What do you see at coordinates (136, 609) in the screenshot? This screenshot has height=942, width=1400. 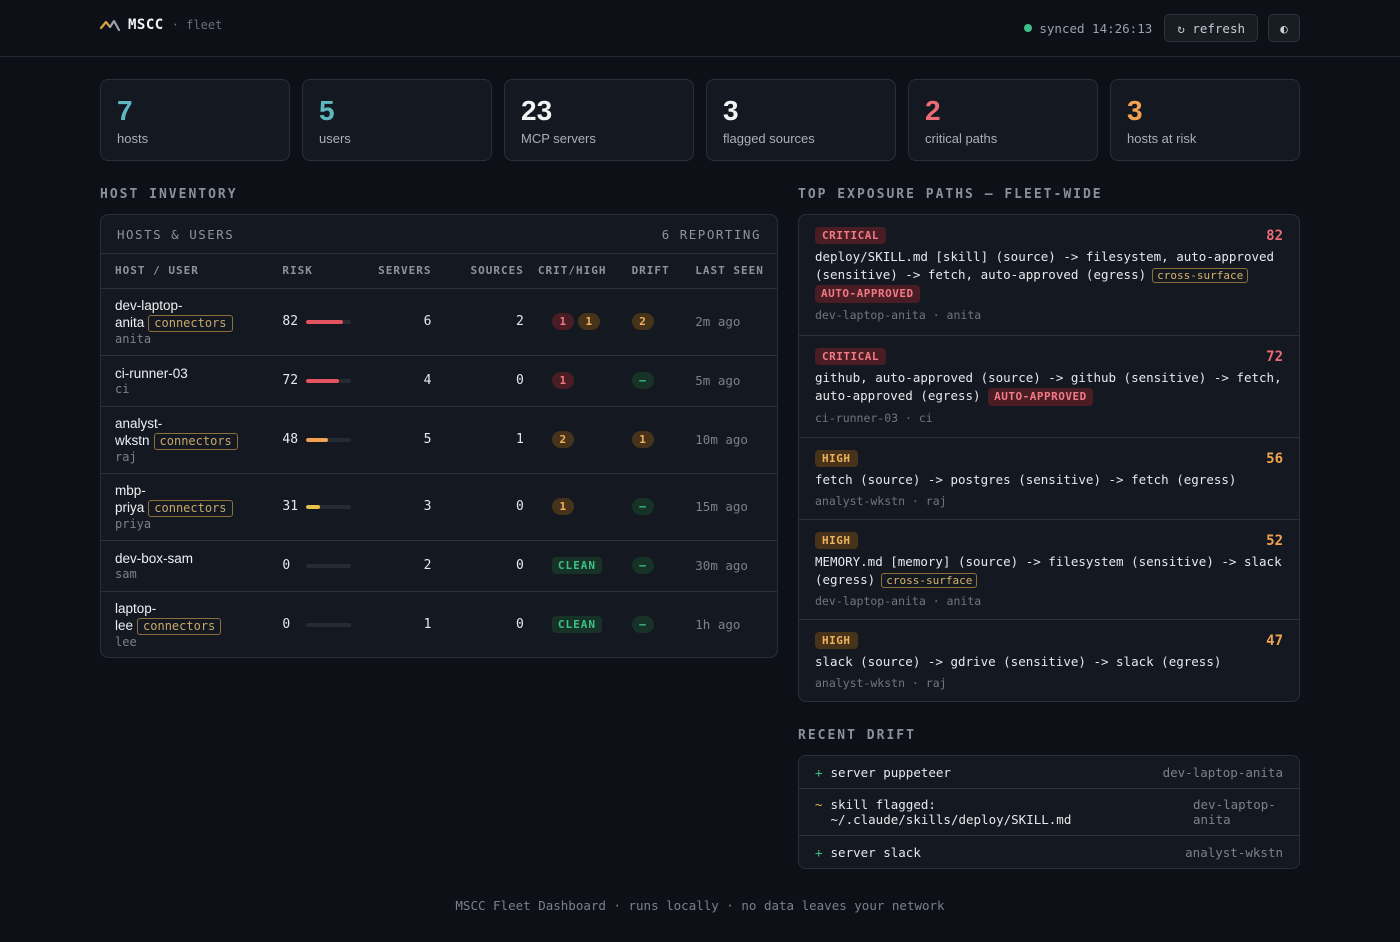 I see `host-name-part: laptop-` at bounding box center [136, 609].